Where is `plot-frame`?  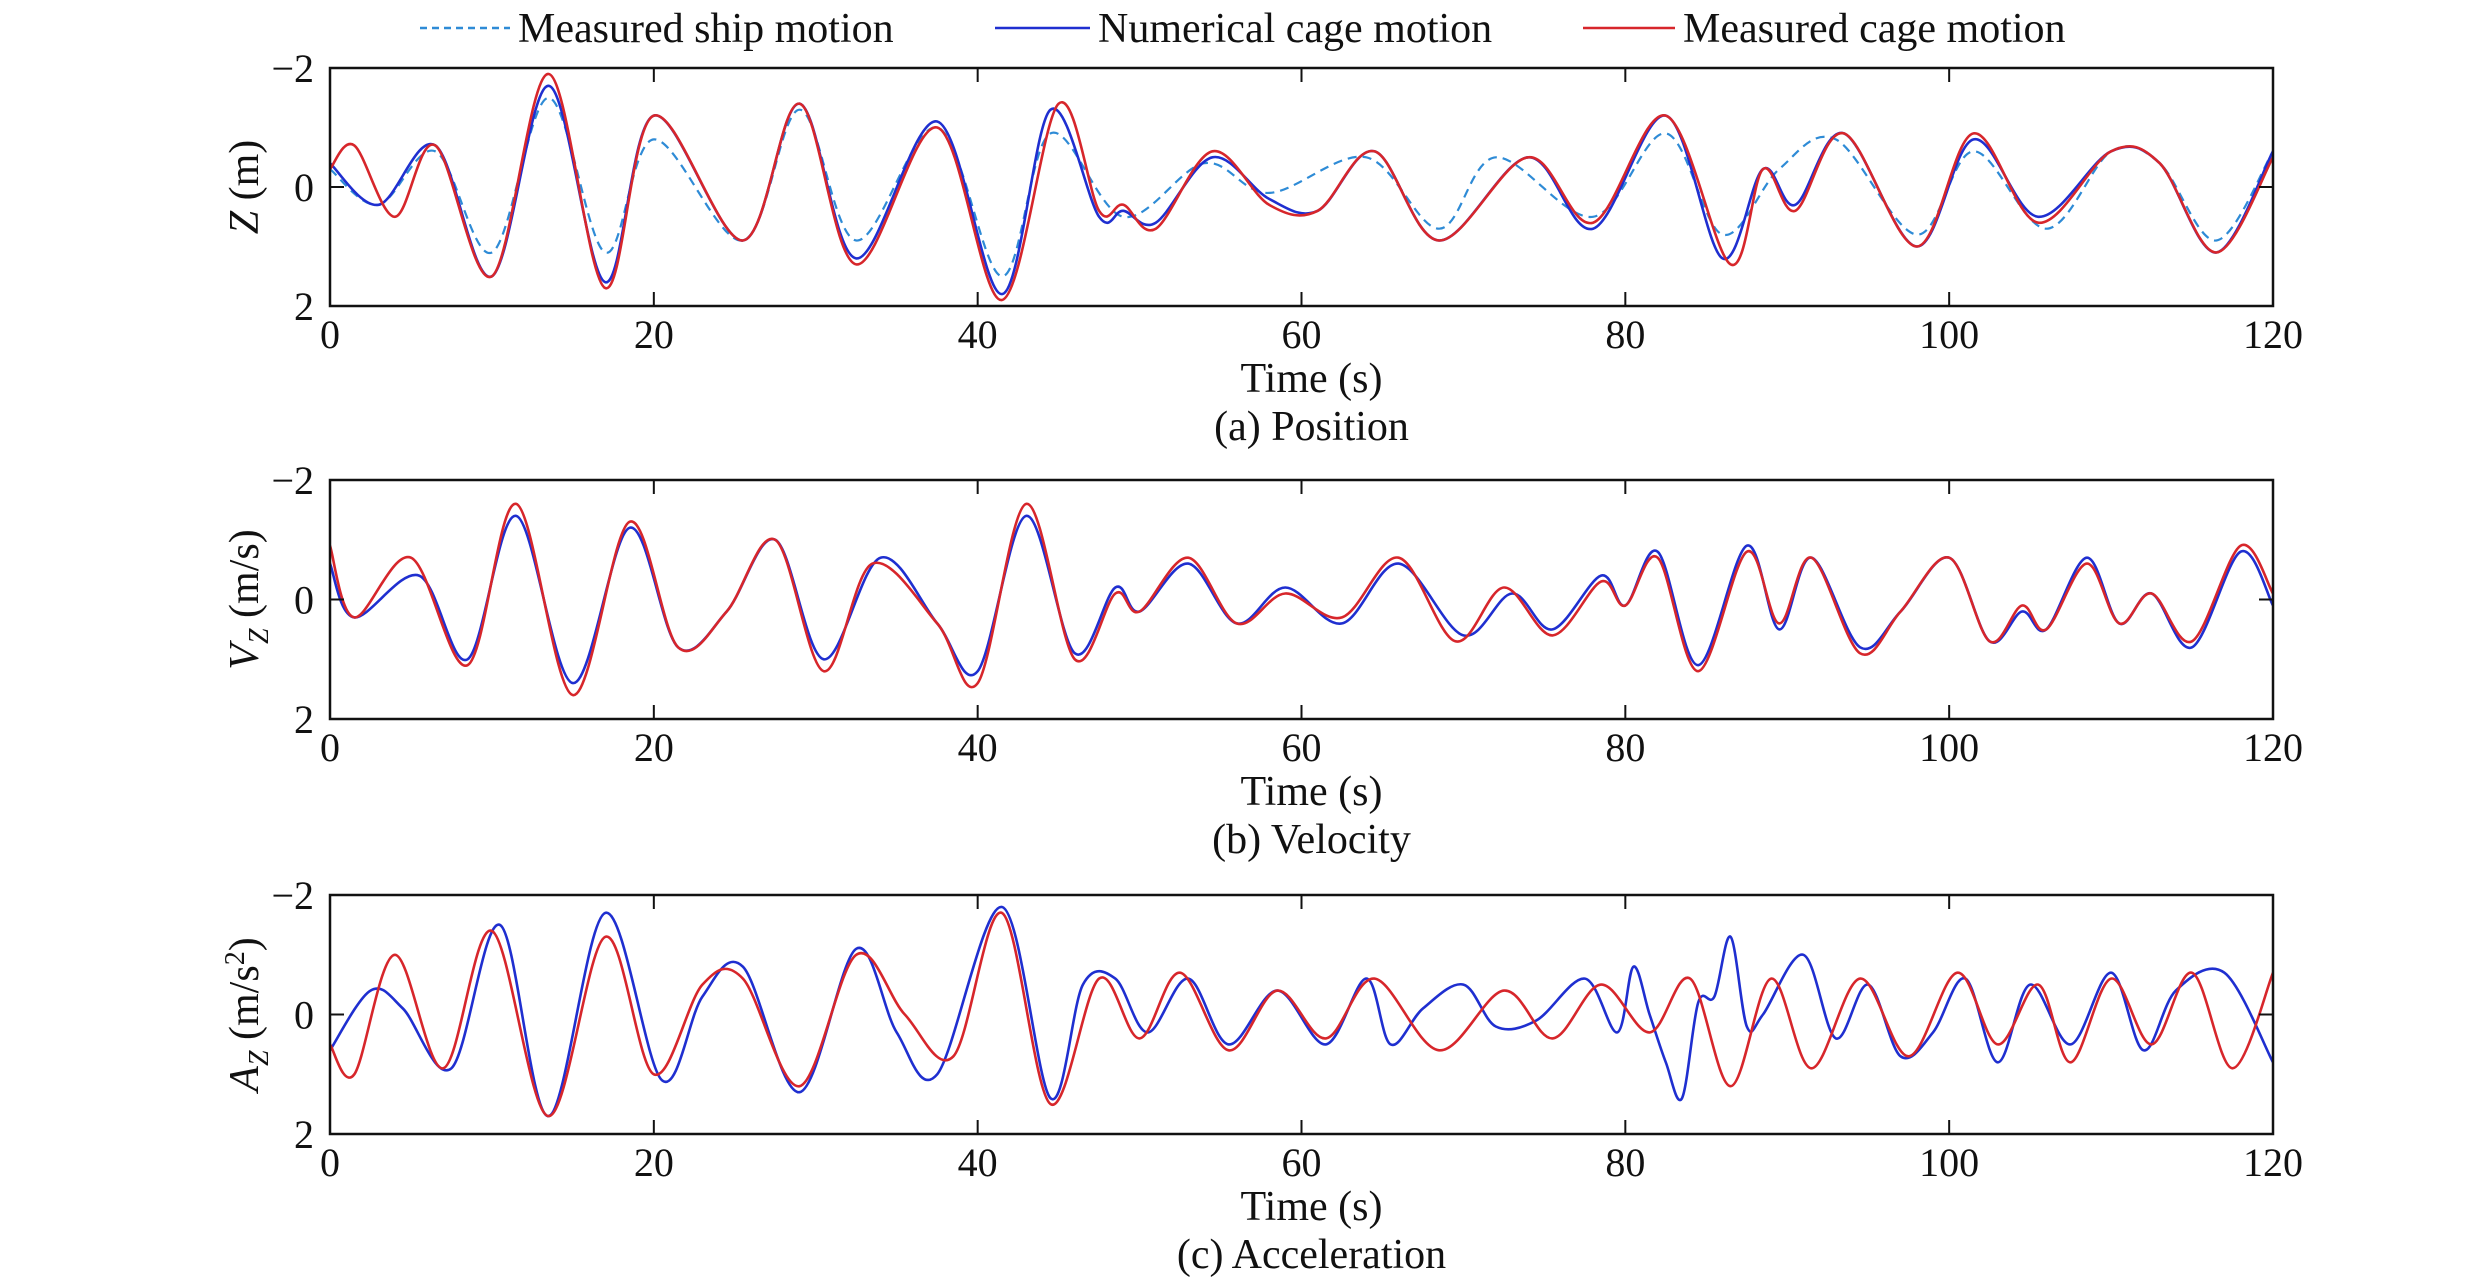
plot-frame is located at coordinates (1301, 187).